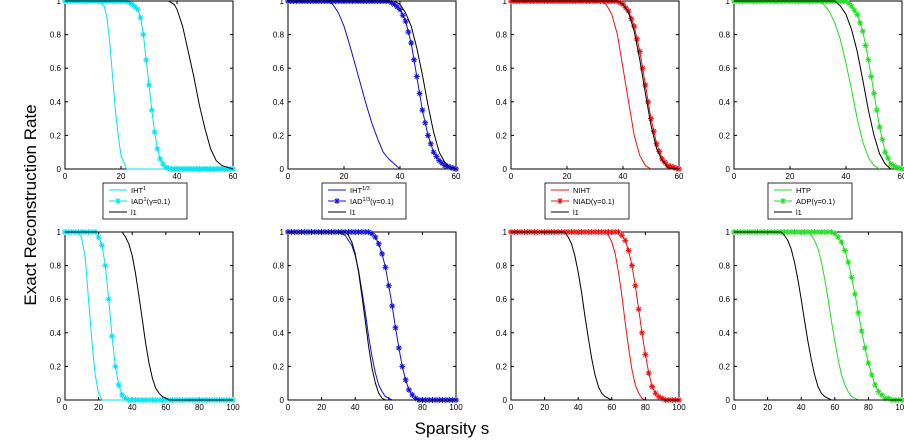 Image resolution: width=904 pixels, height=446 pixels. Describe the element at coordinates (725, 299) in the screenshot. I see `y-tick-label: 0.6` at that location.